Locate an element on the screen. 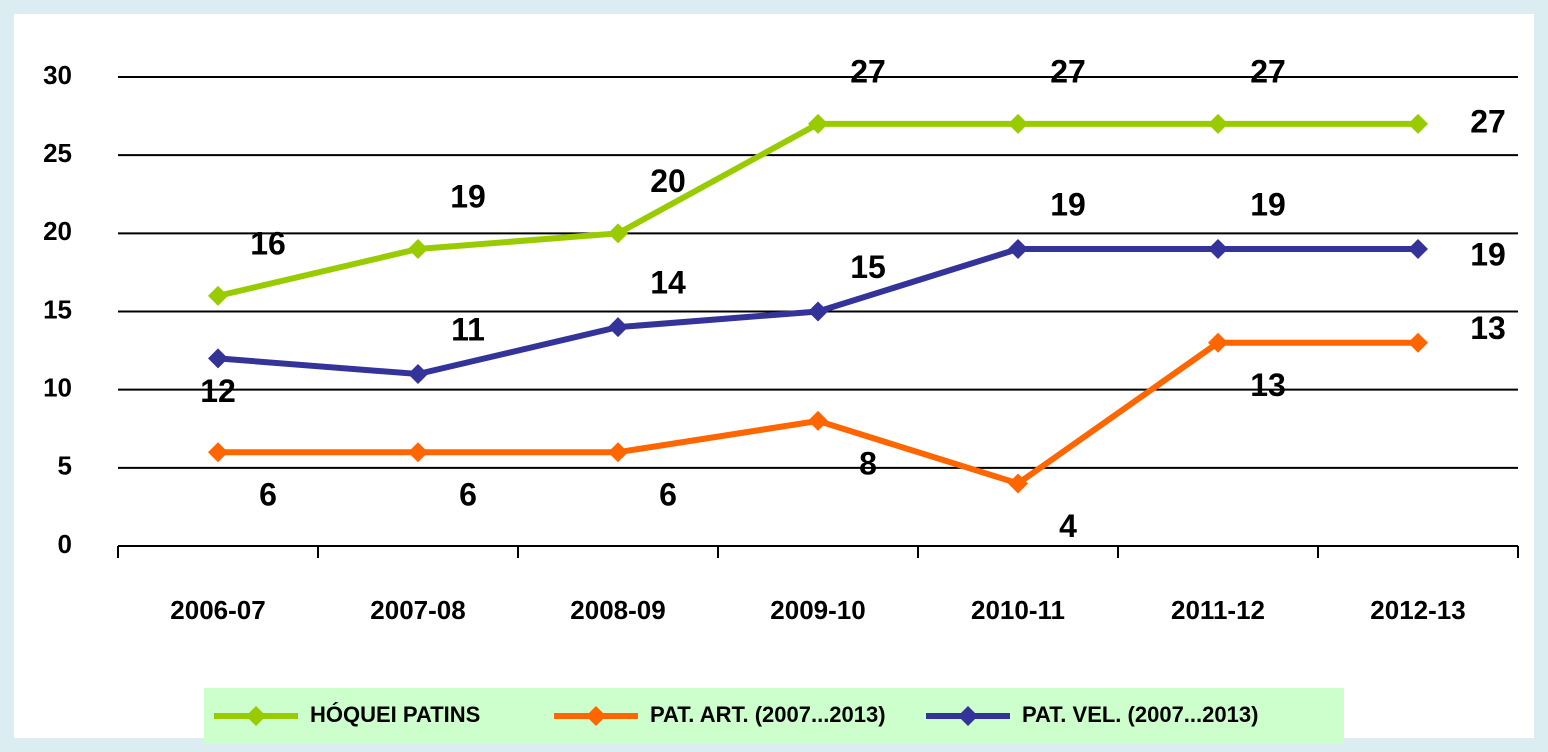 This screenshot has width=1548, height=752. legend-label: HÓQUEI PATINS is located at coordinates (395, 714).